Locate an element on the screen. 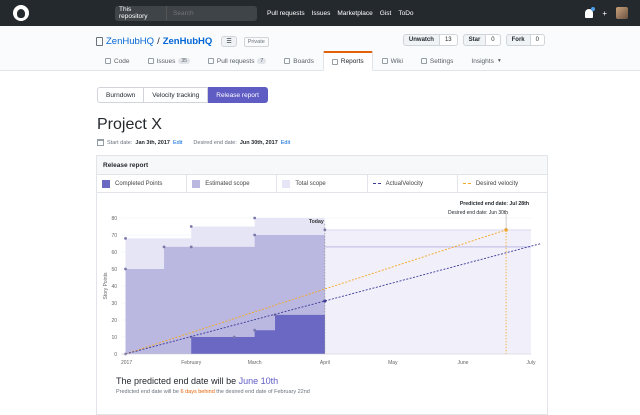 The image size is (640, 415). completed-points-area is located at coordinates (225, 334).